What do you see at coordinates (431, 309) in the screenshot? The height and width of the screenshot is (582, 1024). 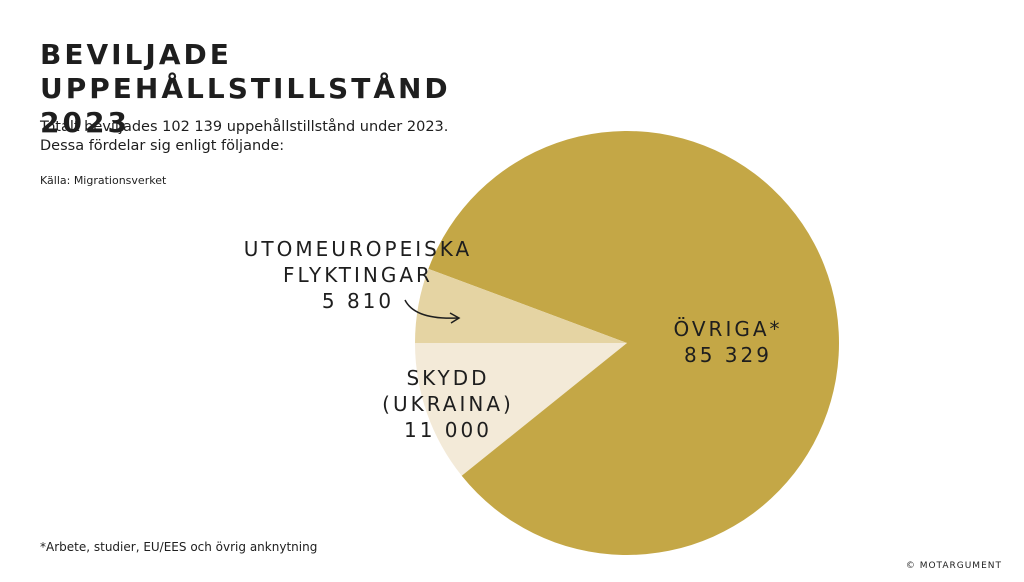 I see `arrow` at bounding box center [431, 309].